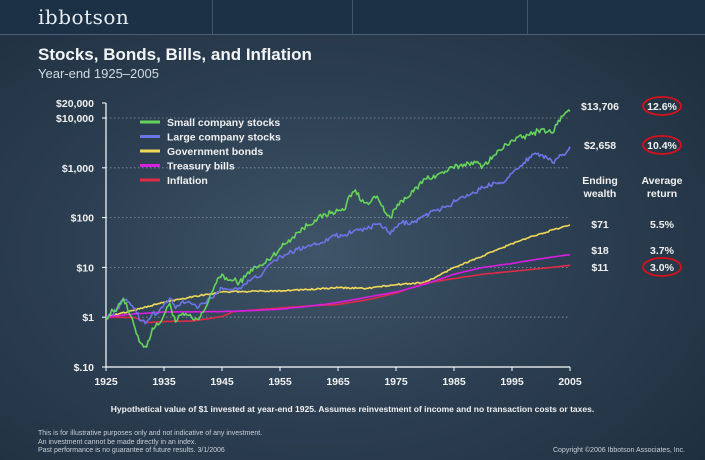 Image resolution: width=705 pixels, height=460 pixels. What do you see at coordinates (662, 225) in the screenshot?
I see `average-return-value: 5.5%` at bounding box center [662, 225].